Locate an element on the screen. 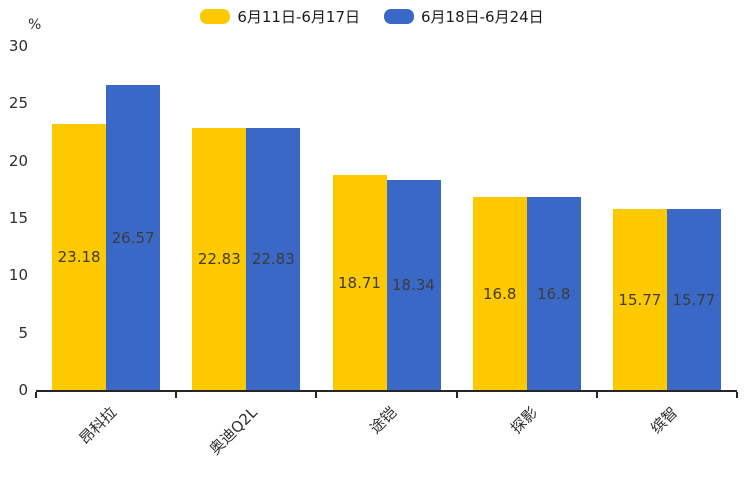 This screenshot has width=744, height=496. x-axis-category-label-奥迪Q2L: 奥迪Q2L is located at coordinates (233, 431).